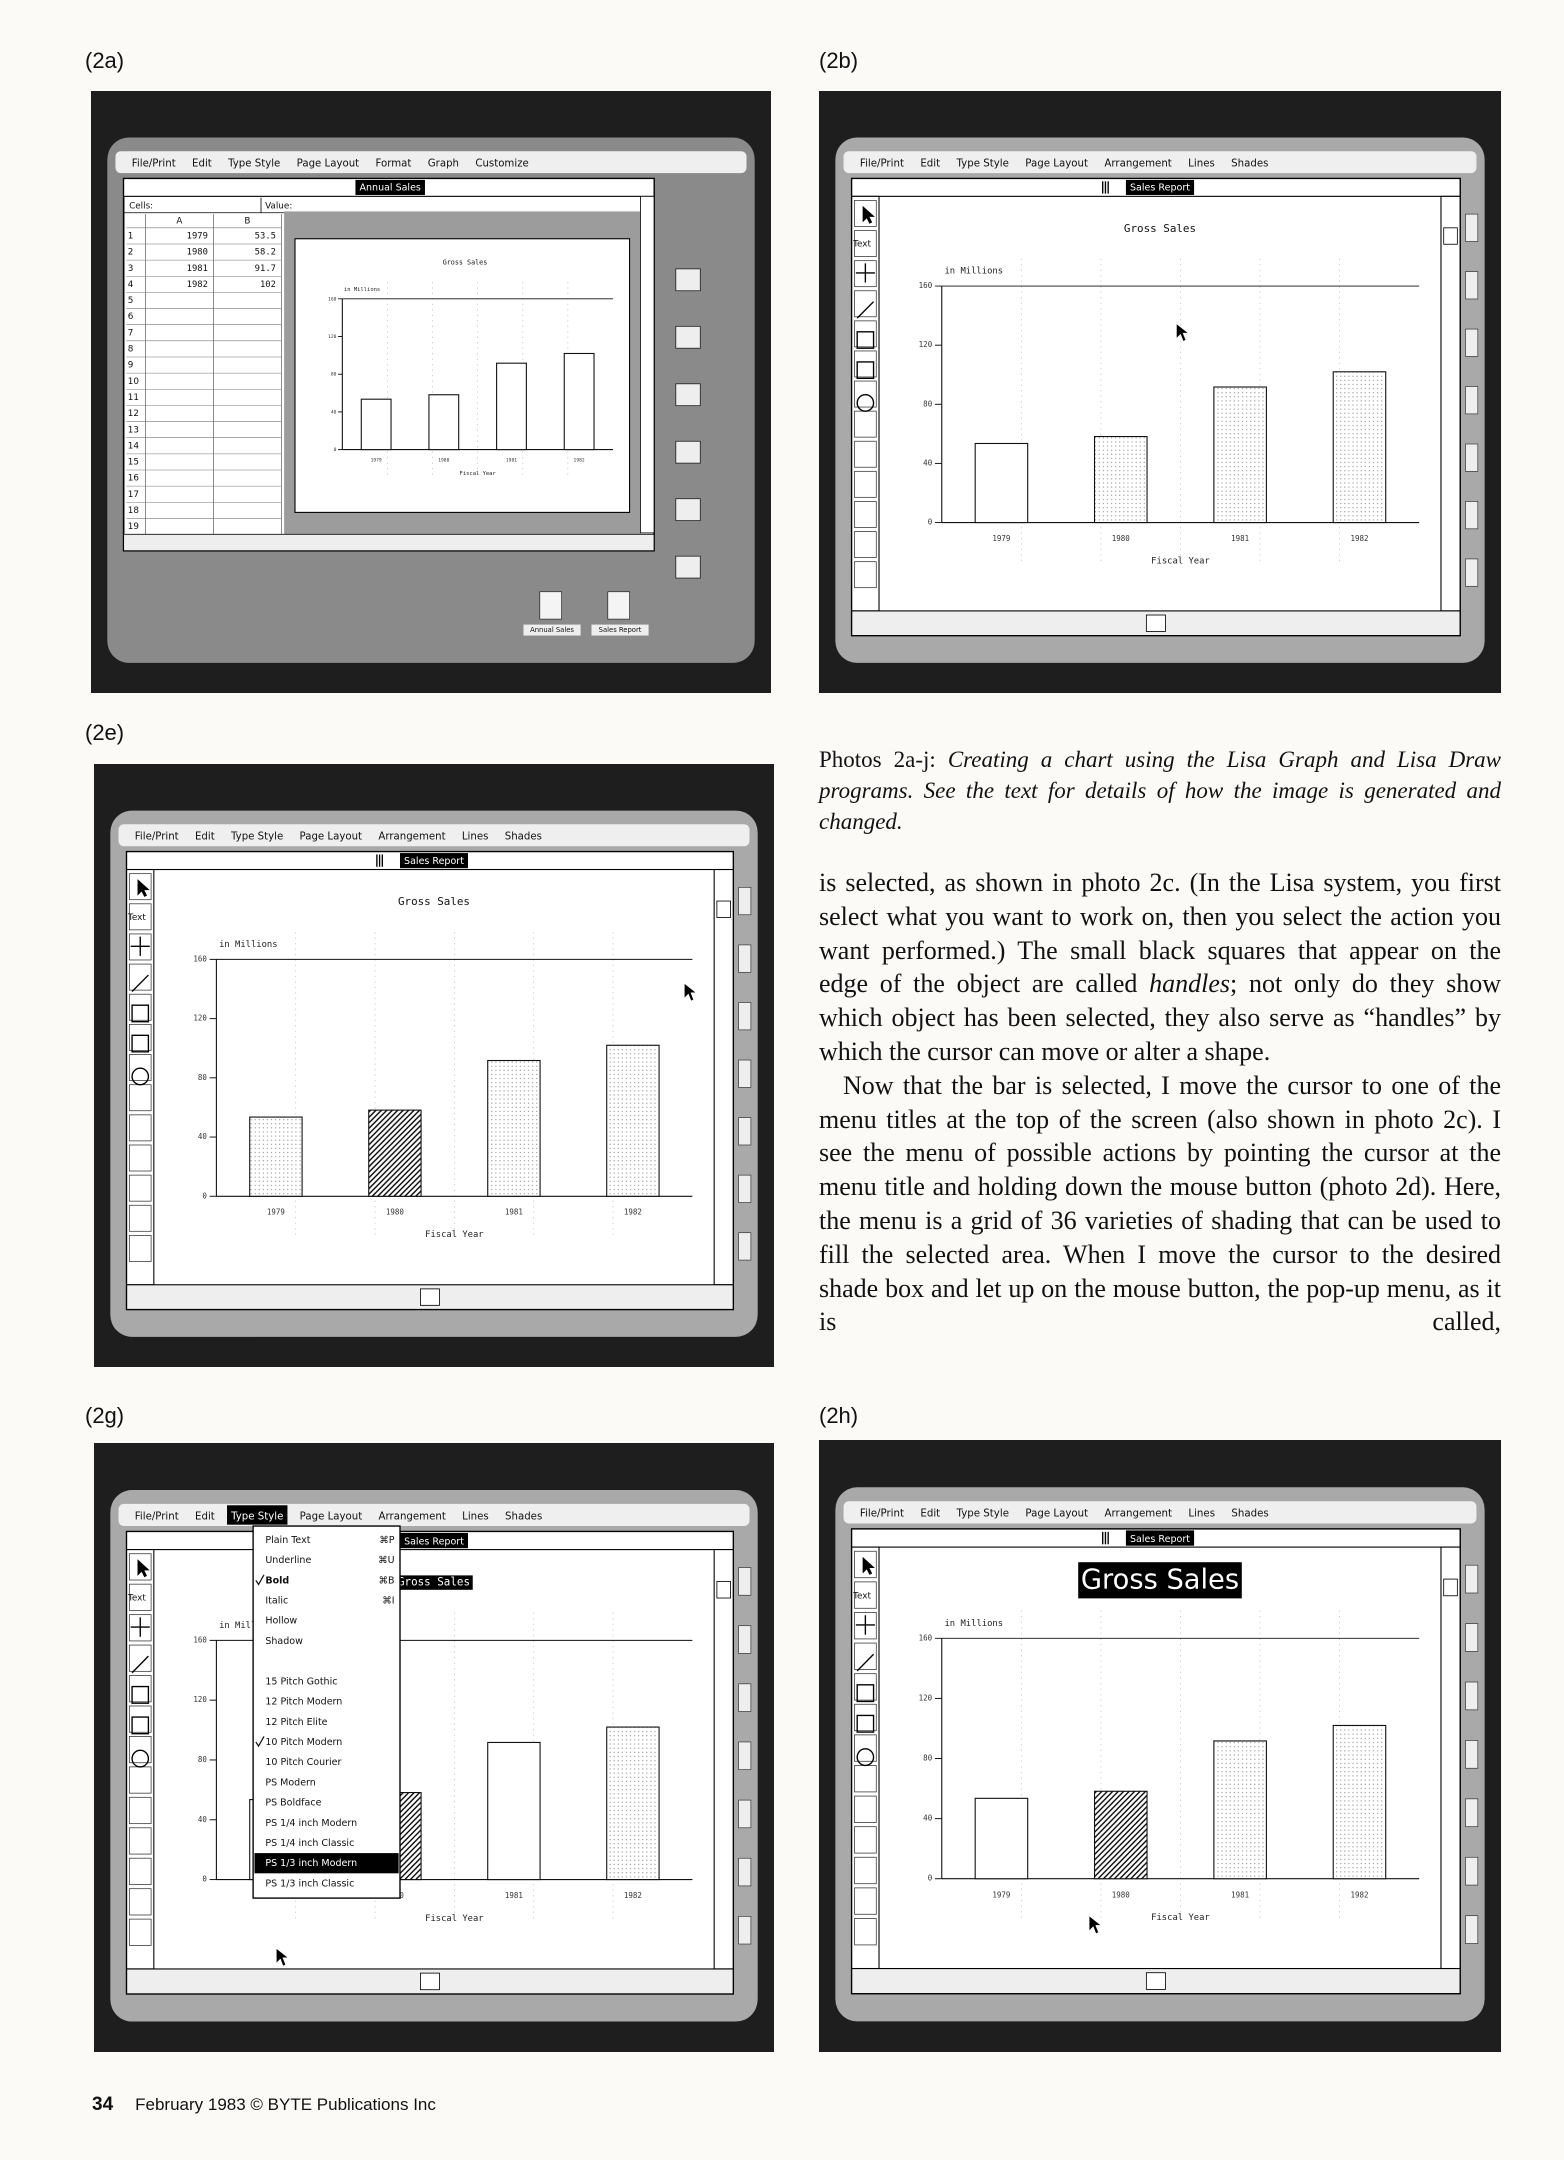  Describe the element at coordinates (290, 1782) in the screenshot. I see `menu-item: PS Modern` at that location.